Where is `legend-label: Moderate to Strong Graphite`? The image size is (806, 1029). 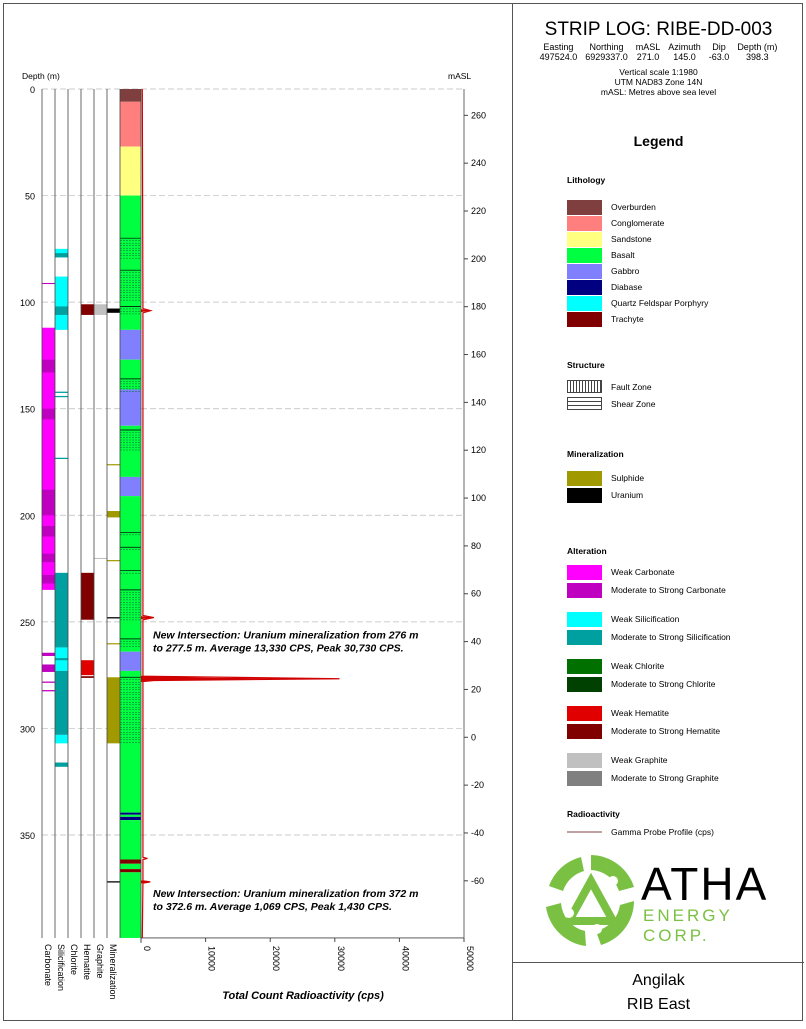
legend-label: Moderate to Strong Graphite is located at coordinates (665, 778).